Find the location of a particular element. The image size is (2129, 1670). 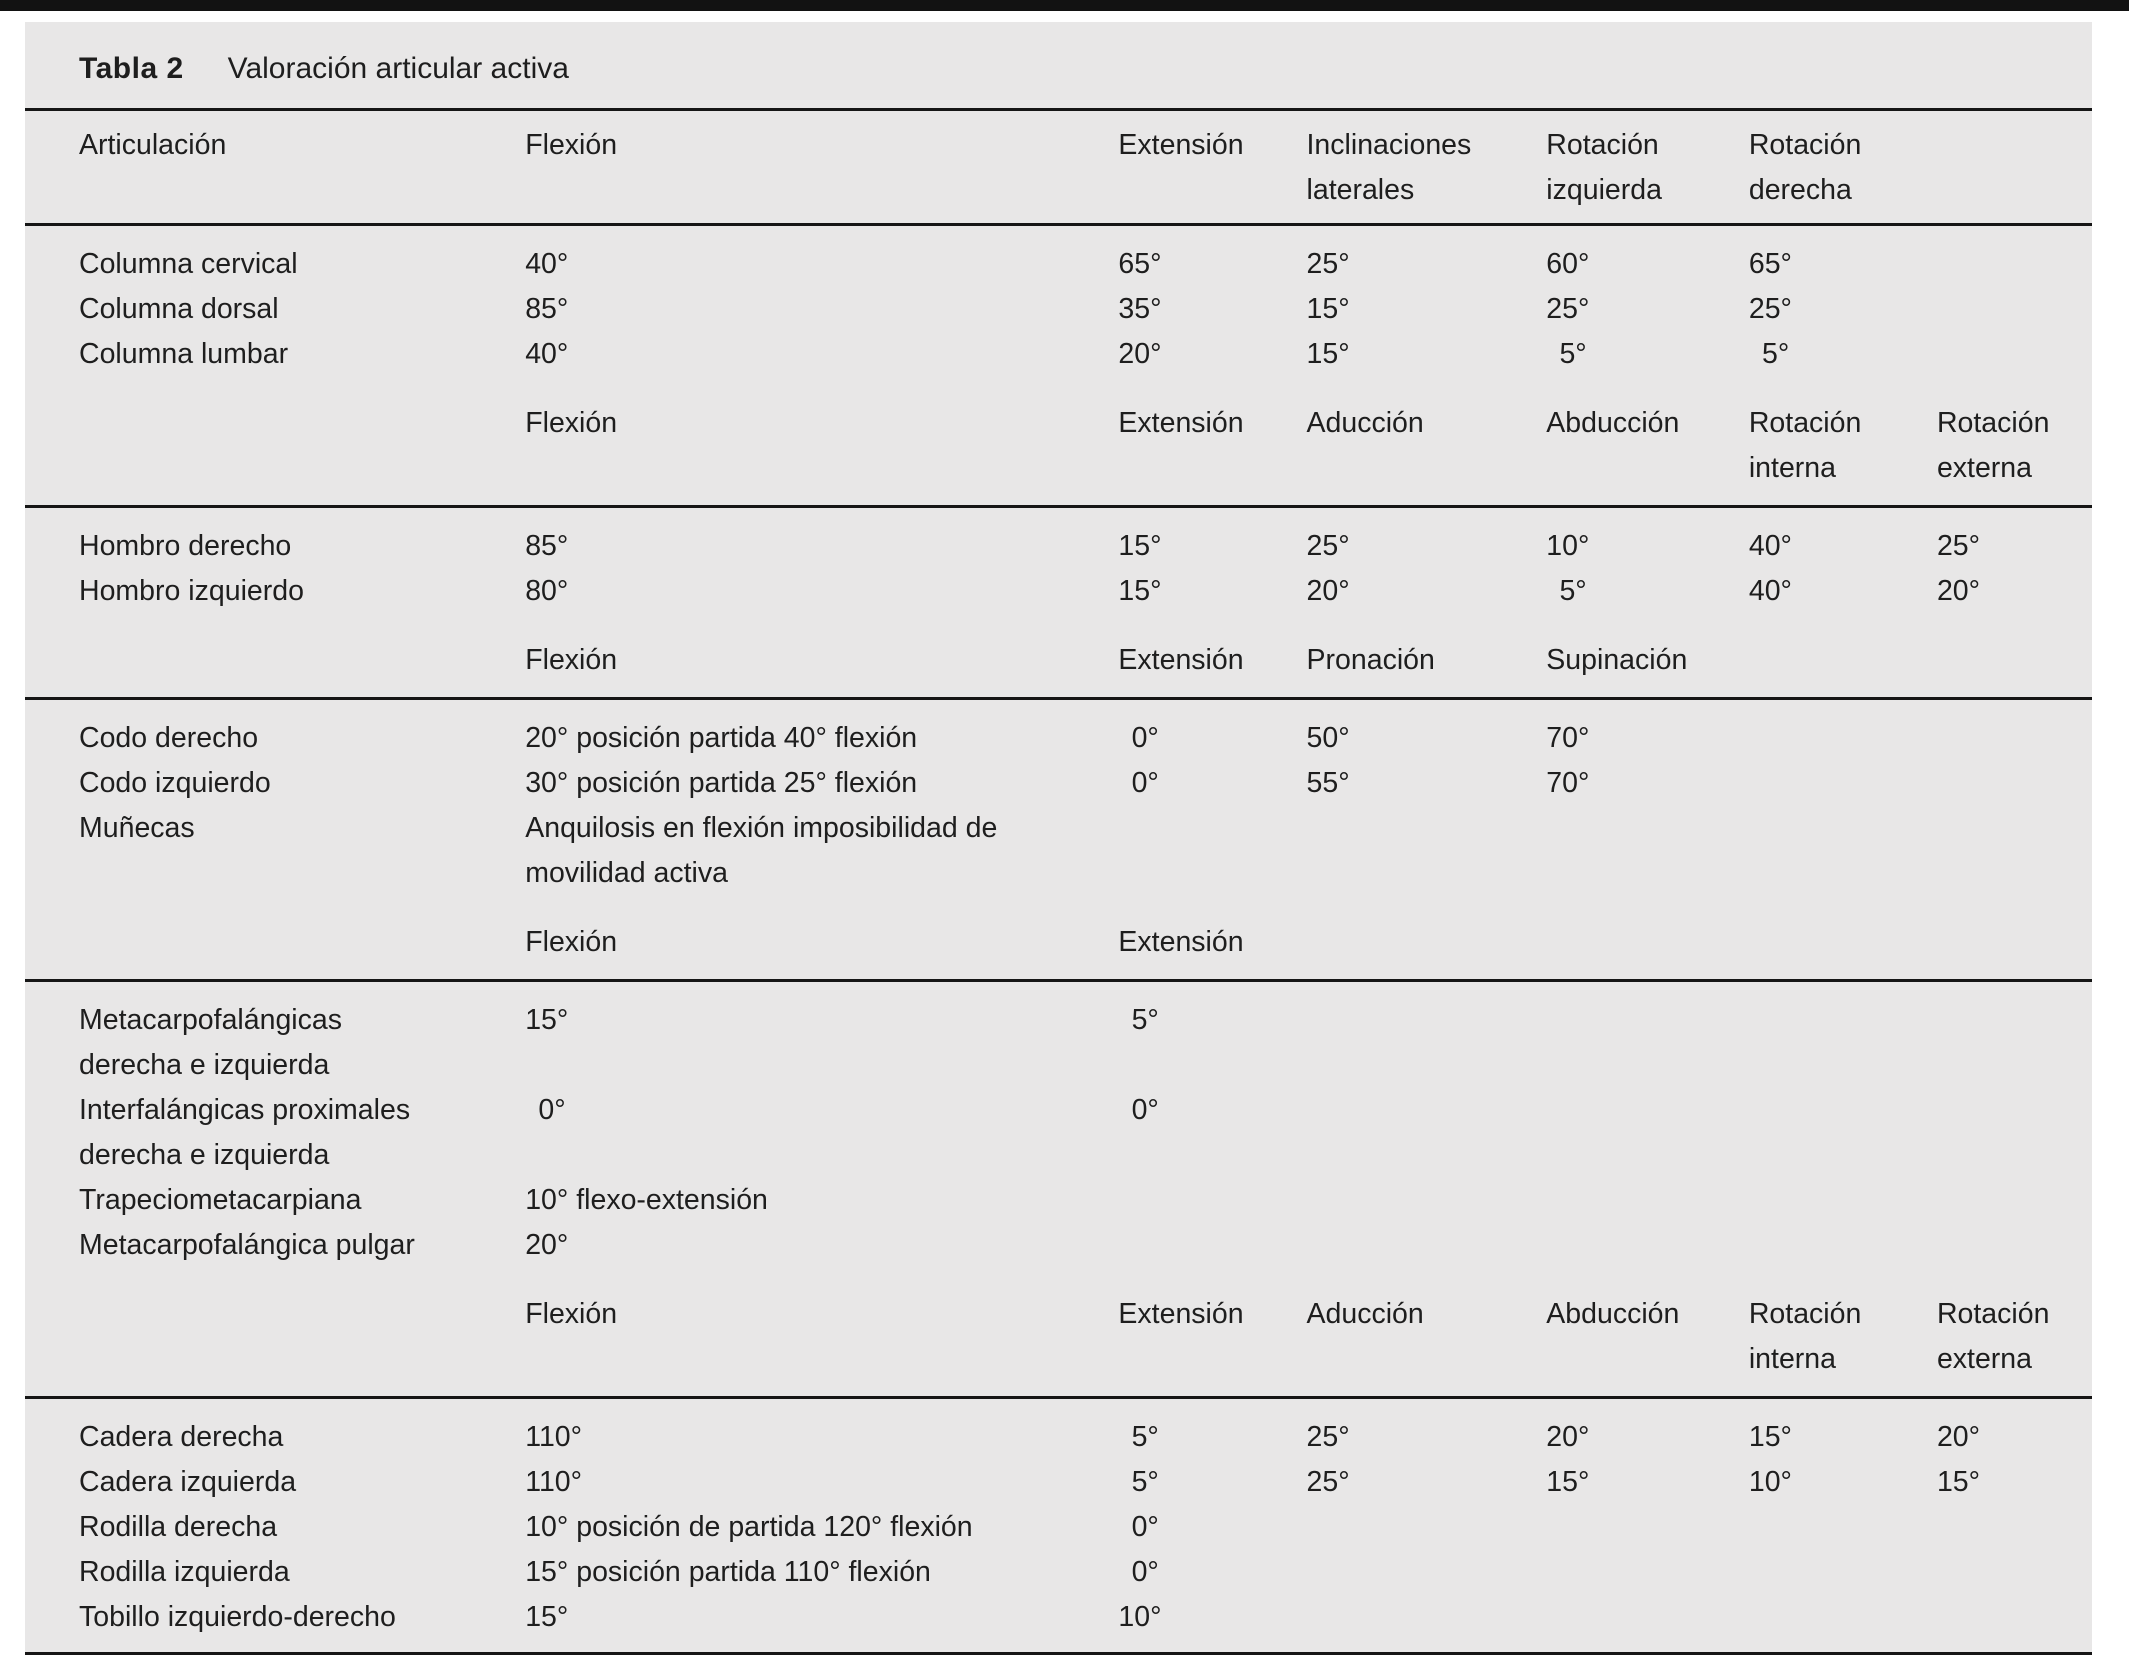

col-header-rotacion-izquierda: Rotación izquierda is located at coordinates (1604, 167).